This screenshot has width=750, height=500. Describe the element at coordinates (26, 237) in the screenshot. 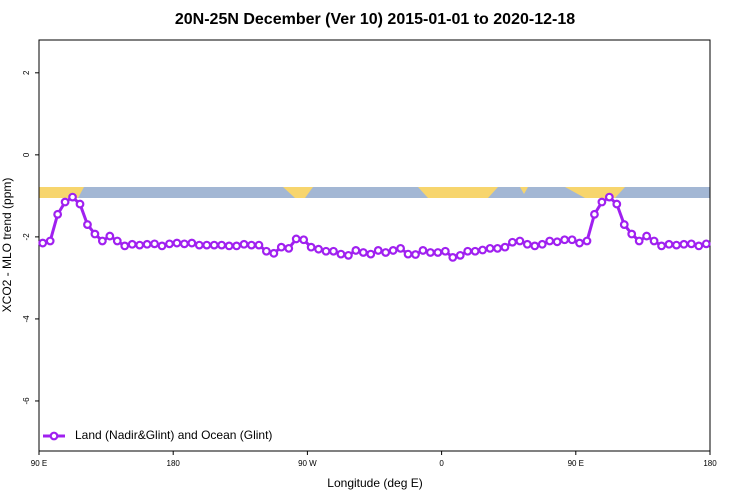

I see `y-tick-label: -2` at that location.